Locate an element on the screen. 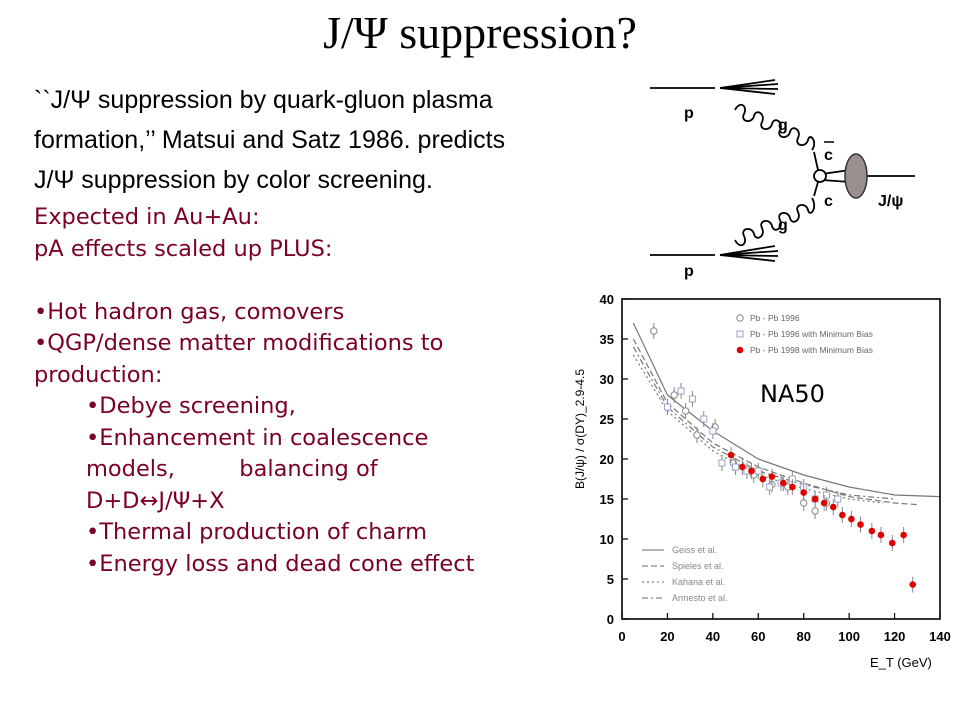 The image size is (960, 720). y-tick-label: 0 is located at coordinates (610, 619).